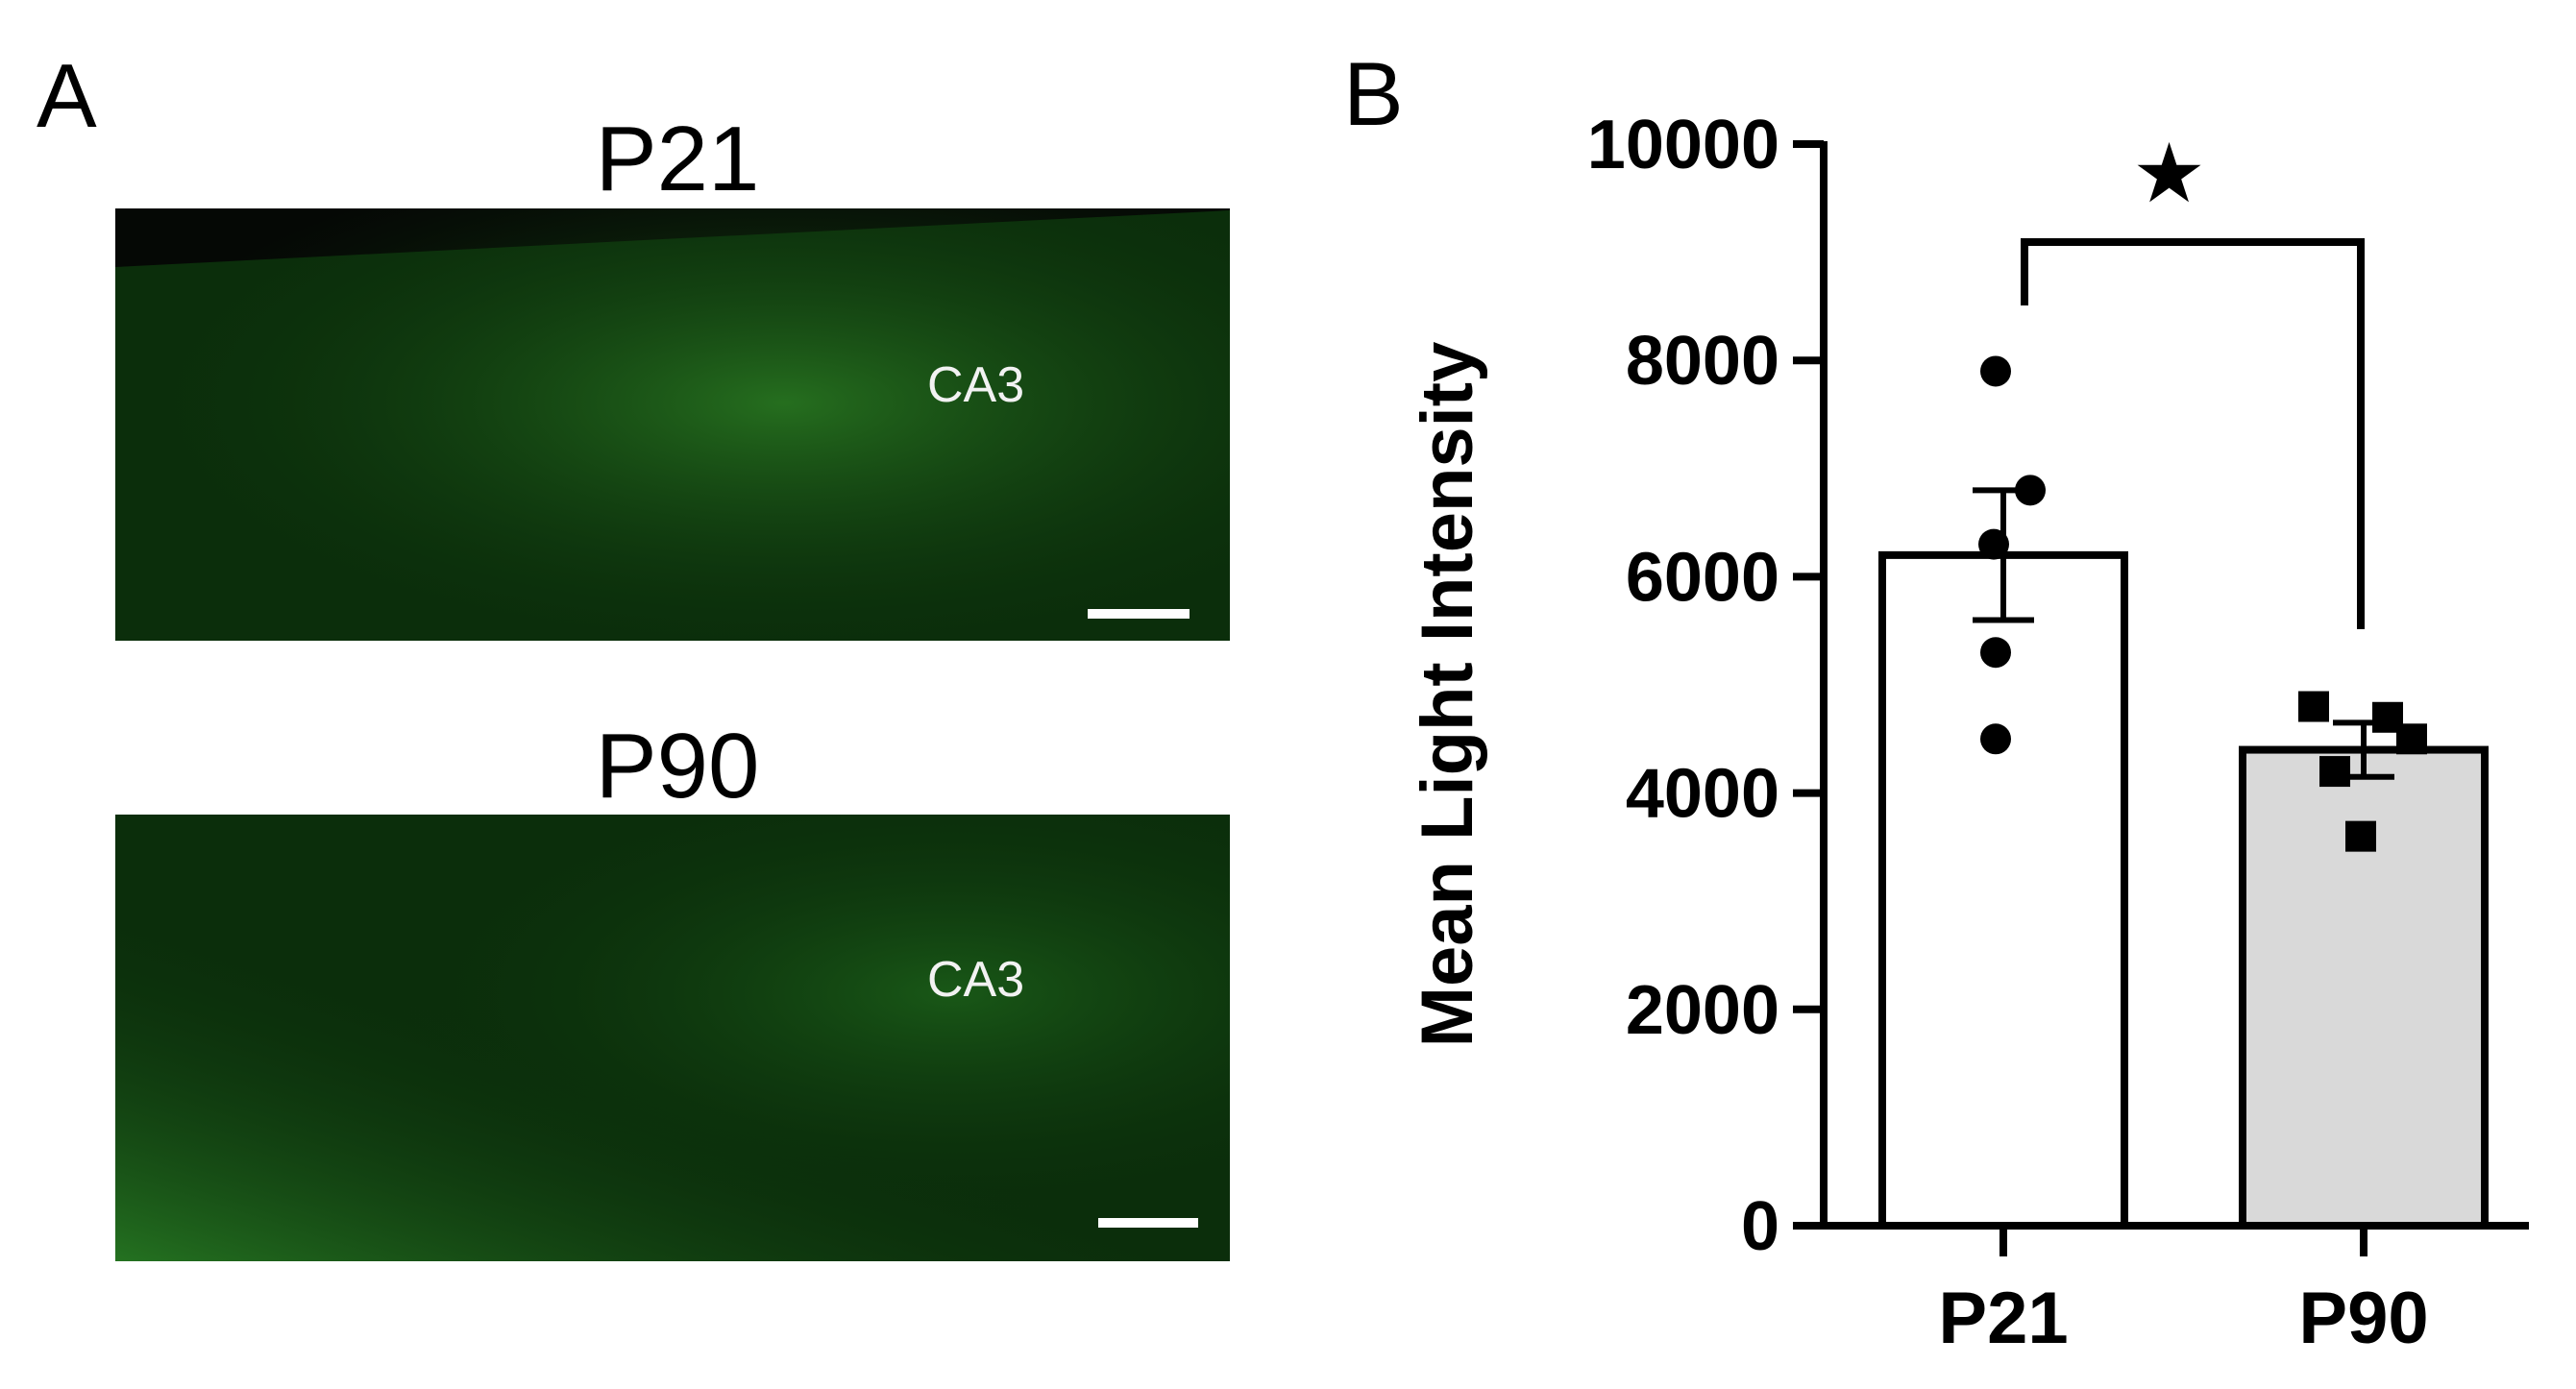 The height and width of the screenshot is (1389, 2576). Describe the element at coordinates (1139, 614) in the screenshot. I see `scale-bar-p21` at that location.